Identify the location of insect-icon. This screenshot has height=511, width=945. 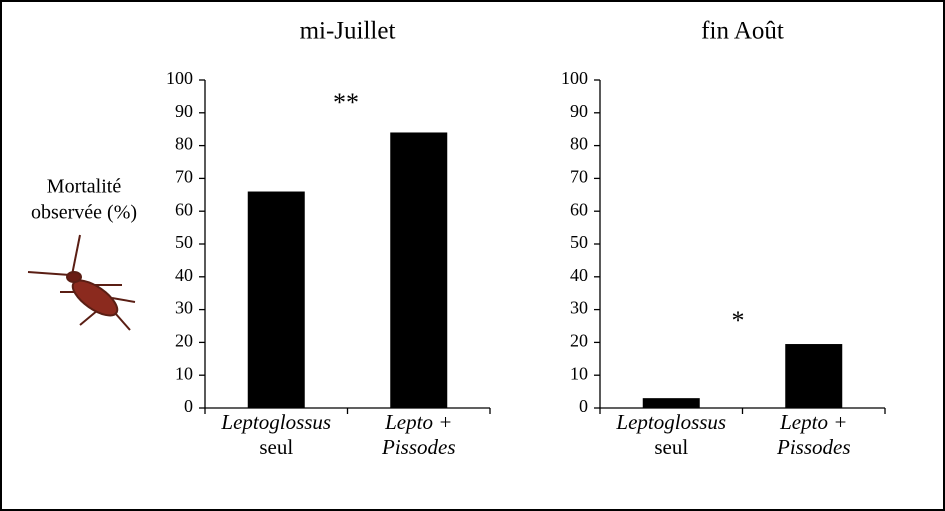
(81, 282).